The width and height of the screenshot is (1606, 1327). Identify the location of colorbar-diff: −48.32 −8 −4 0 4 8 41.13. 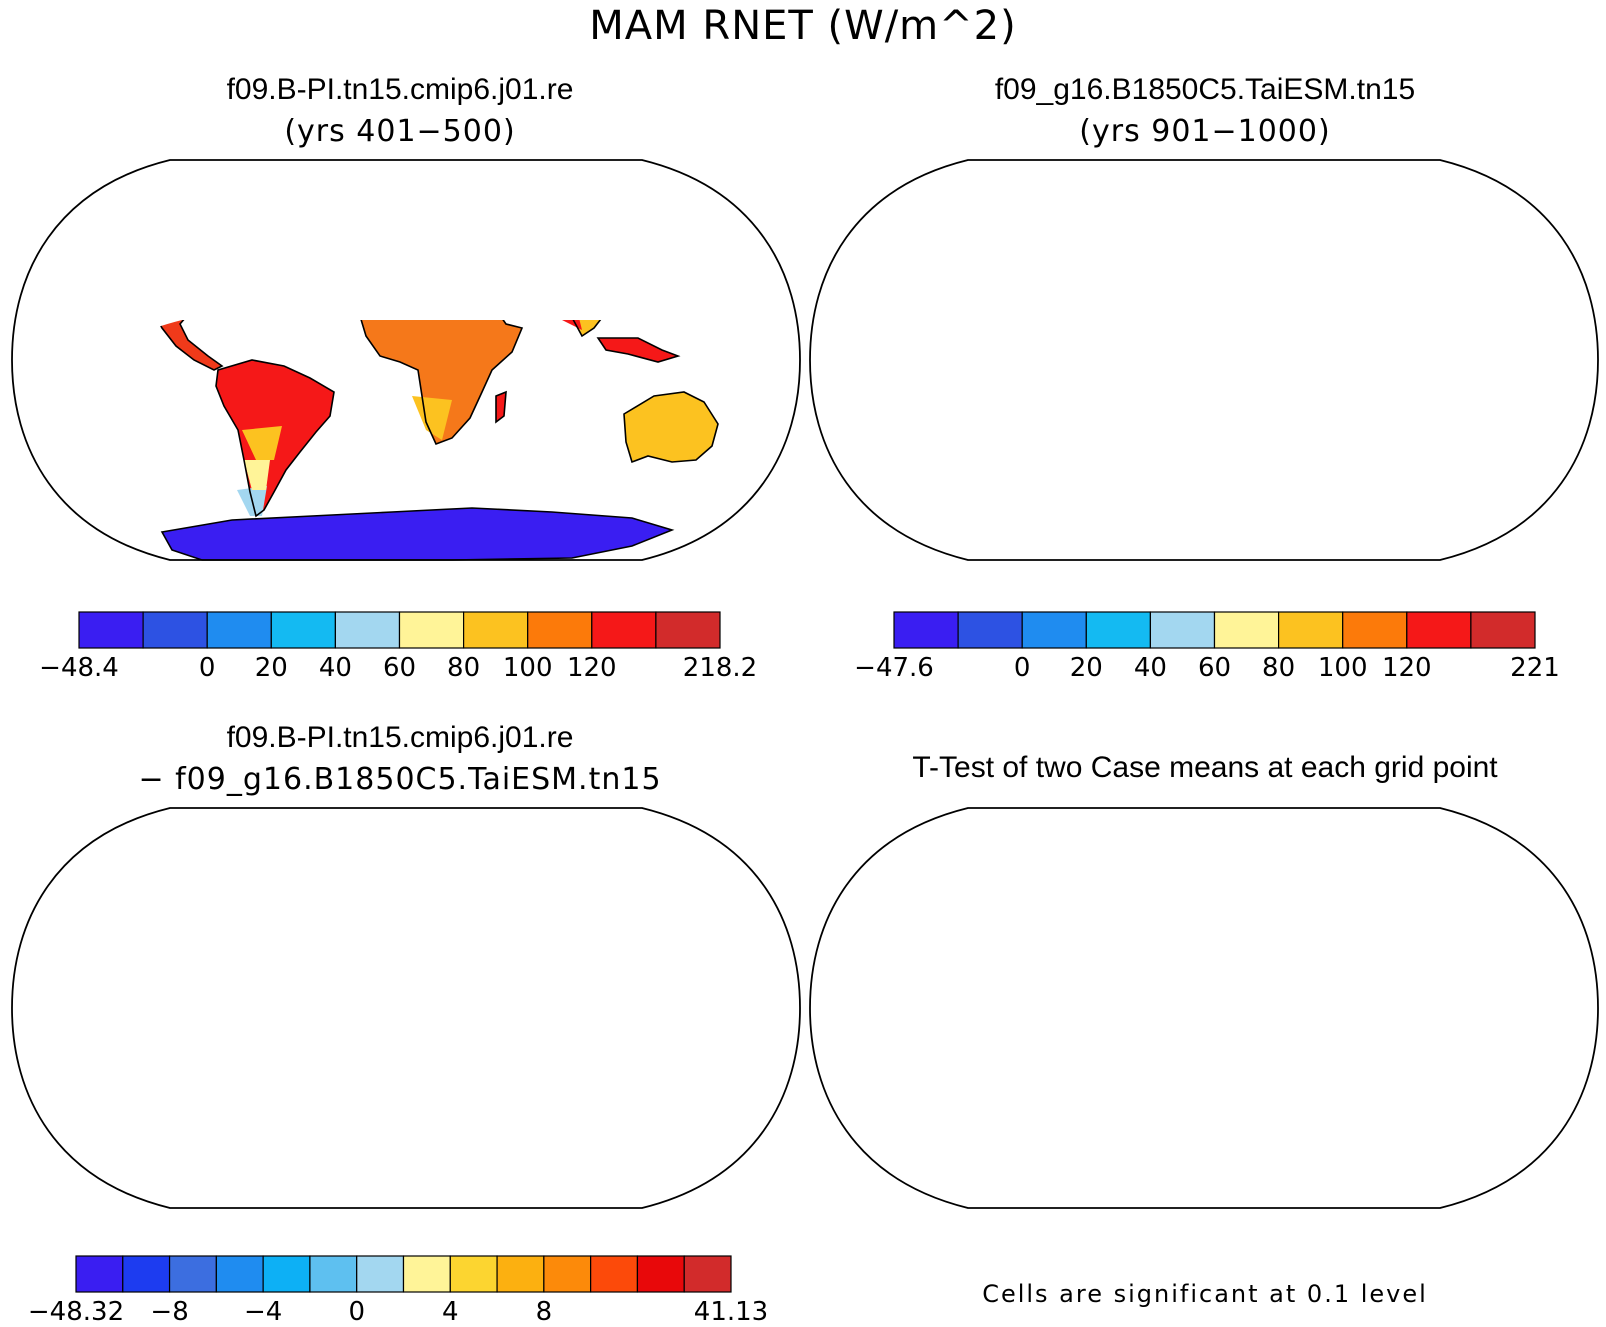
(398, 1291).